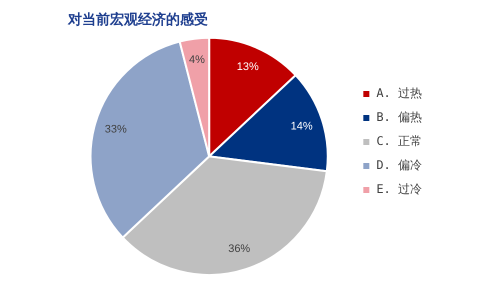 The image size is (480, 288). Describe the element at coordinates (248, 67) in the screenshot. I see `data-label: 13%` at that location.